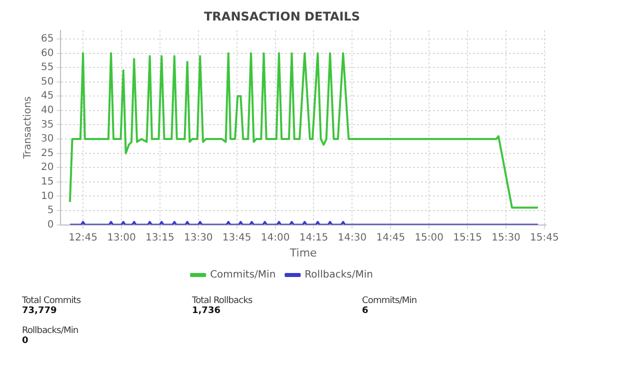 The image size is (624, 369). What do you see at coordinates (243, 275) in the screenshot?
I see `legend-label: Commits/Min` at bounding box center [243, 275].